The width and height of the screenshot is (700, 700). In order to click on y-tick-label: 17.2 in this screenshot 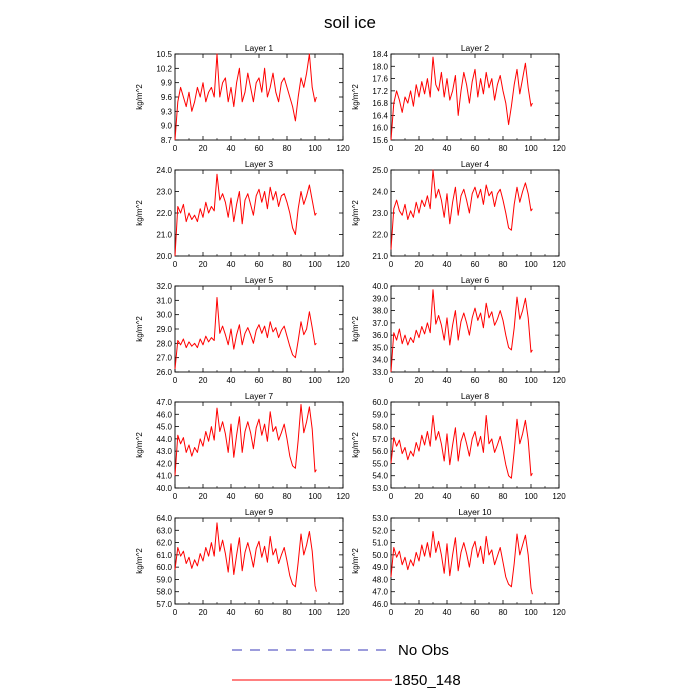, I will do `click(380, 91)`.